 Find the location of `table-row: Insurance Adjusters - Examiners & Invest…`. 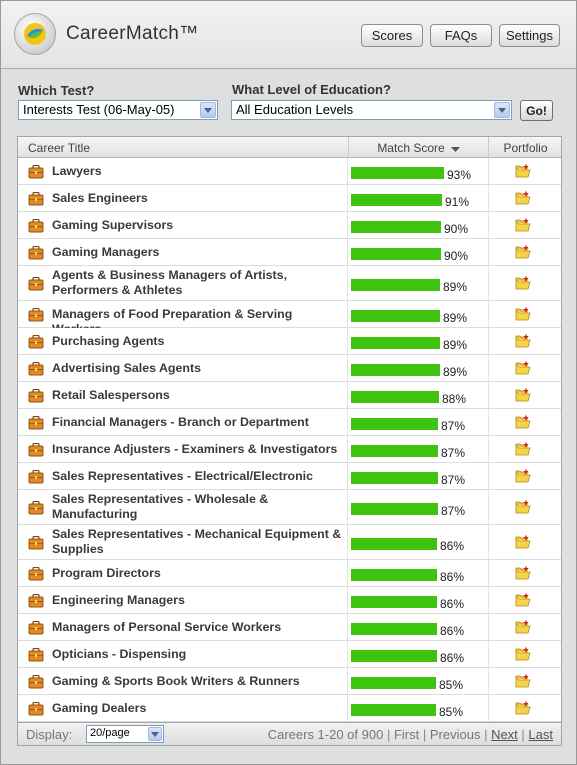

table-row: Insurance Adjusters - Examiners & Invest… is located at coordinates (289, 449).